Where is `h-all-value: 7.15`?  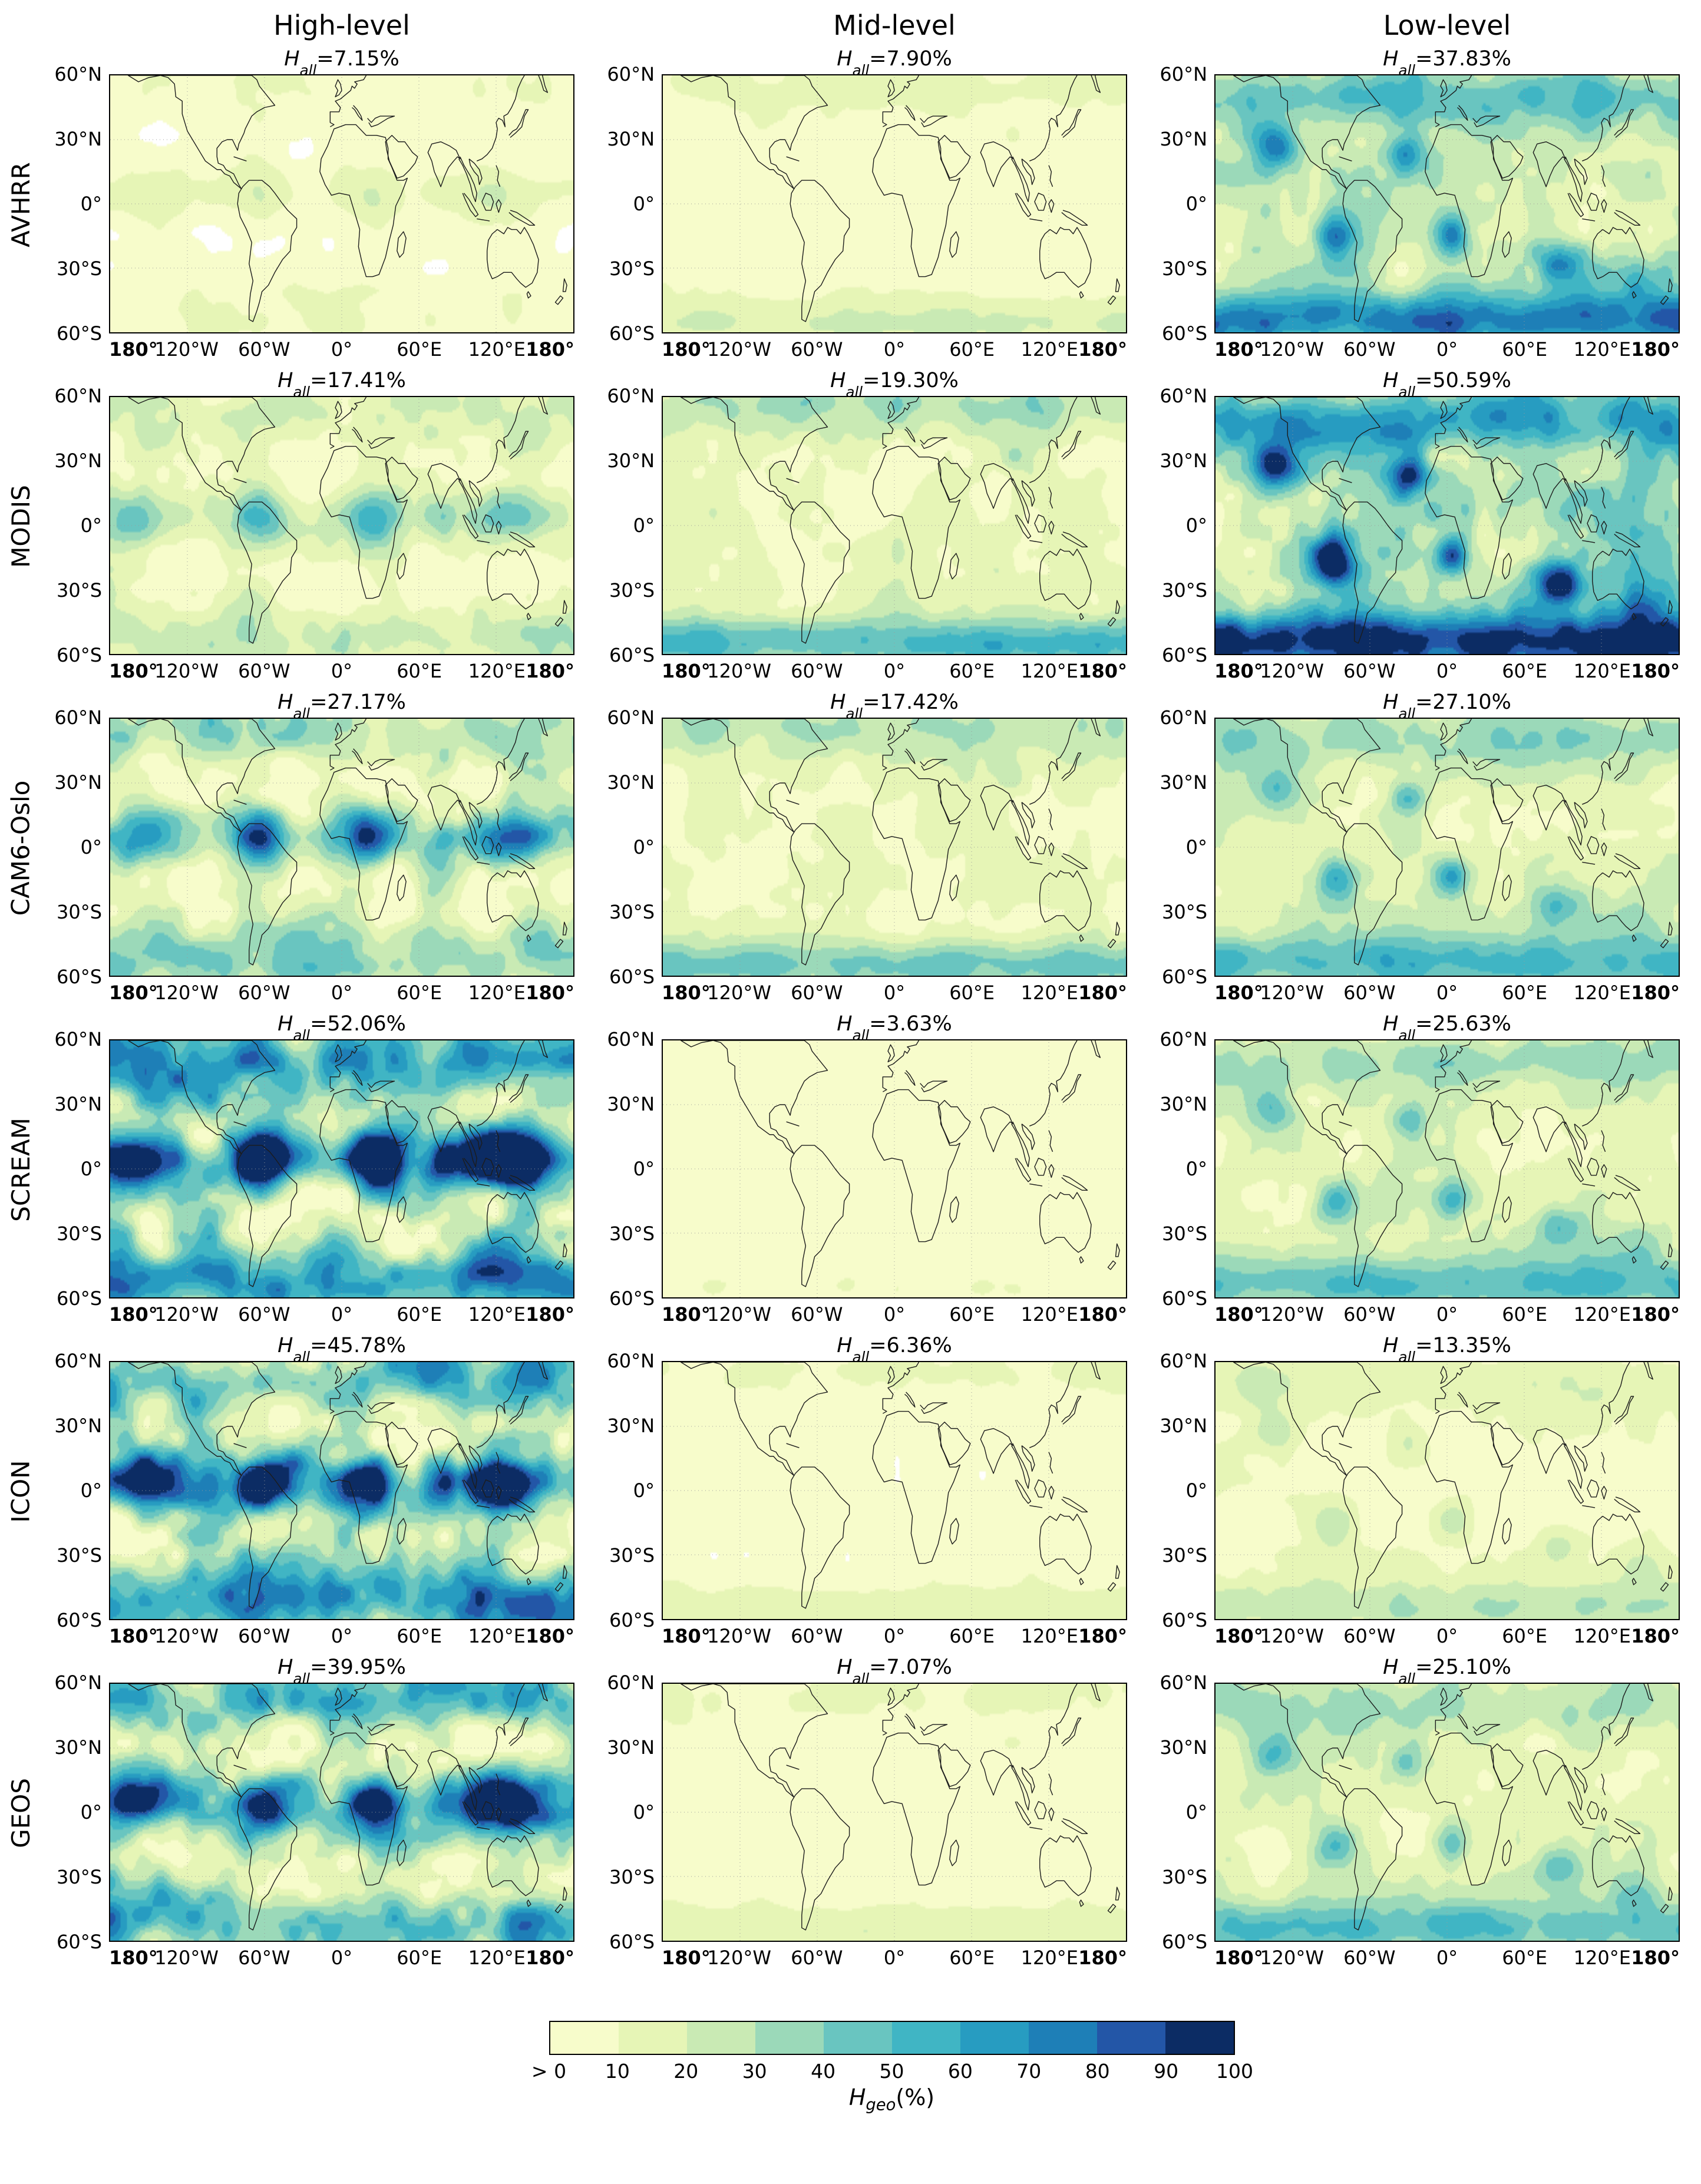 h-all-value: 7.15 is located at coordinates (356, 59).